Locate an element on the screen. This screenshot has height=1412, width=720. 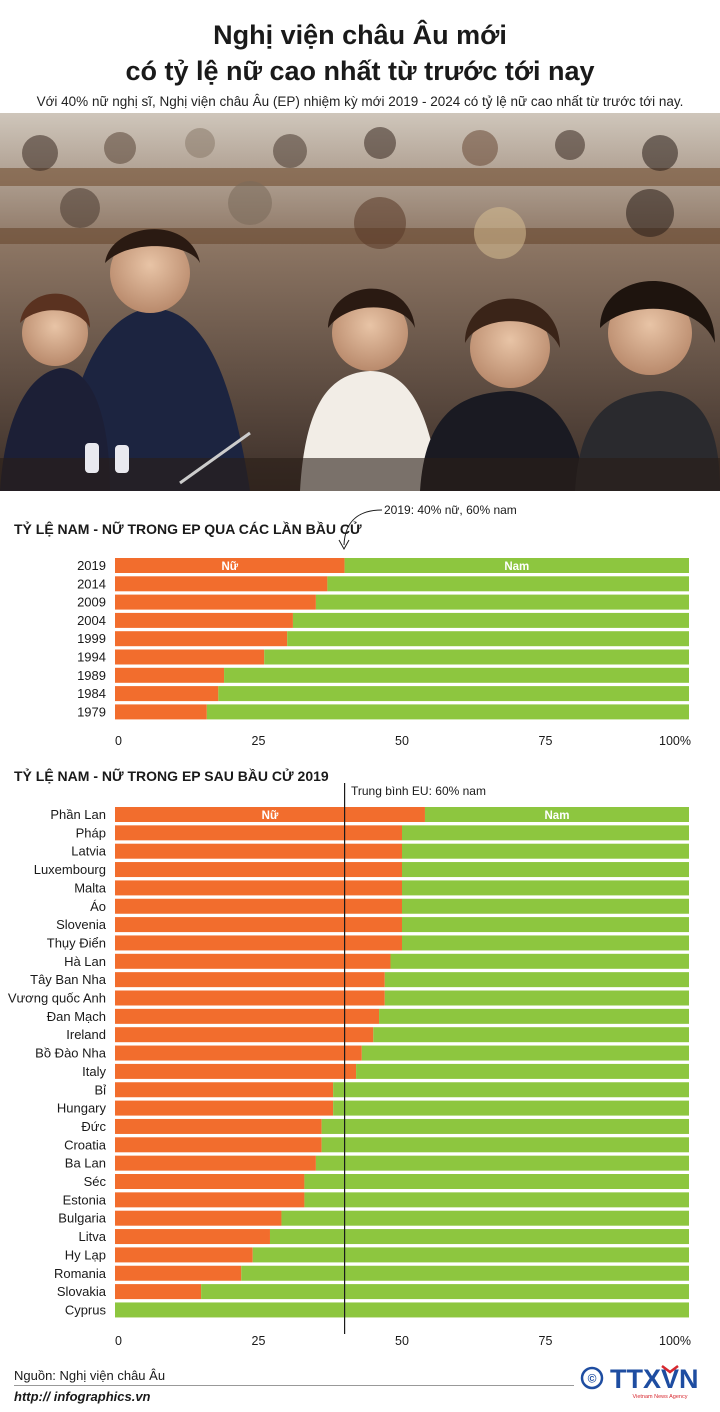
bar-label-male-0: Nam is located at coordinates (516, 567).